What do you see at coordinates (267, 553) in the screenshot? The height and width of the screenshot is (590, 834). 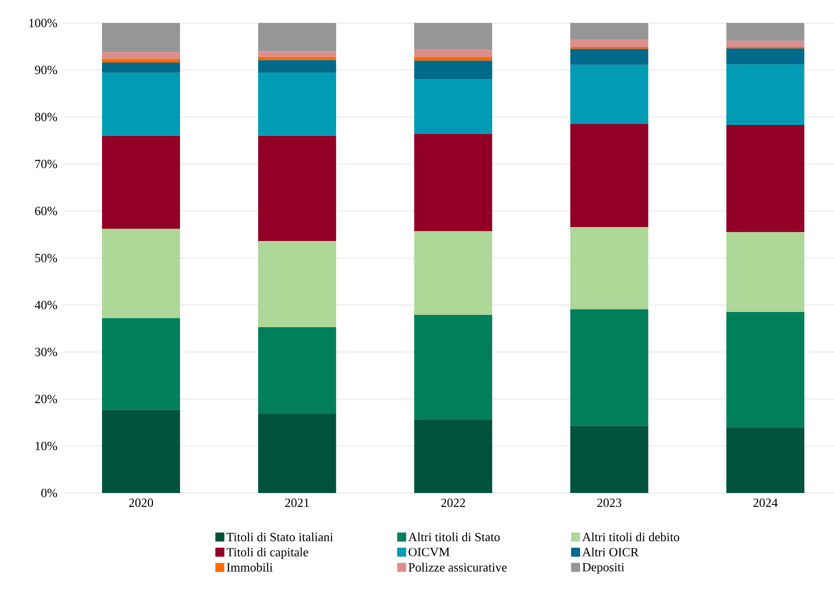 I see `legend-label: Titoli di capitale` at bounding box center [267, 553].